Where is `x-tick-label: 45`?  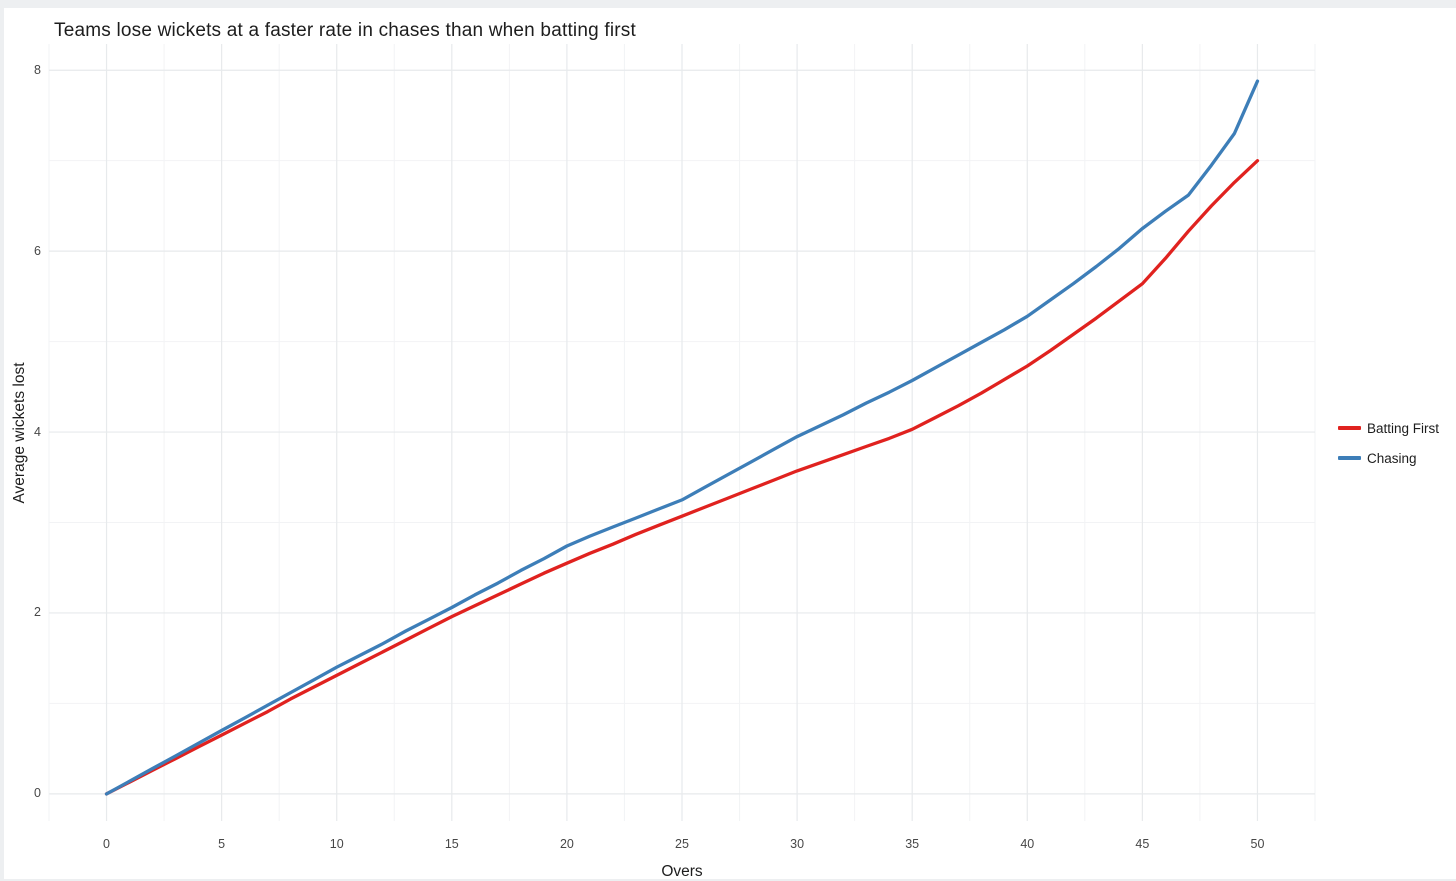
x-tick-label: 45 is located at coordinates (1142, 844).